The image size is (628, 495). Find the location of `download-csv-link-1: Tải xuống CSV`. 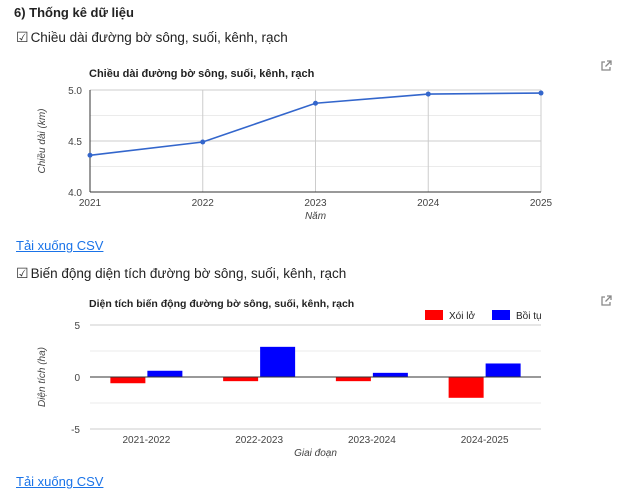

download-csv-link-1: Tải xuống CSV is located at coordinates (60, 245).